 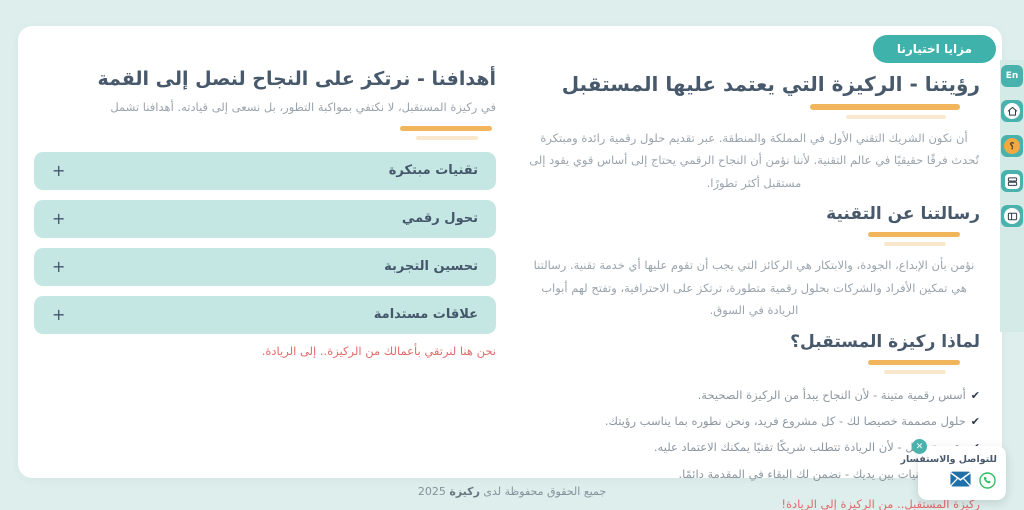 I want to click on footer-text: جميع الحقوق محفوظة لدى, so click(x=545, y=491).